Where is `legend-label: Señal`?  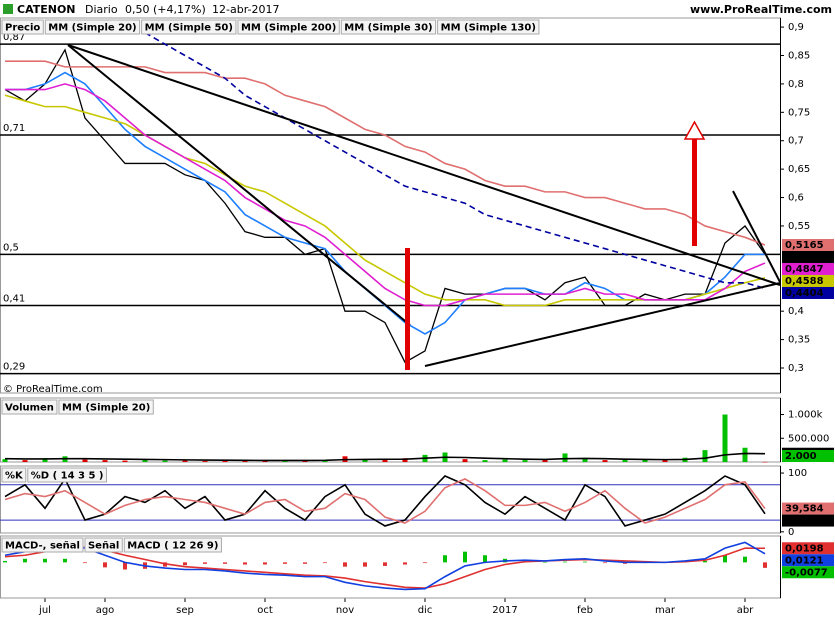
legend-label: Señal is located at coordinates (103, 546).